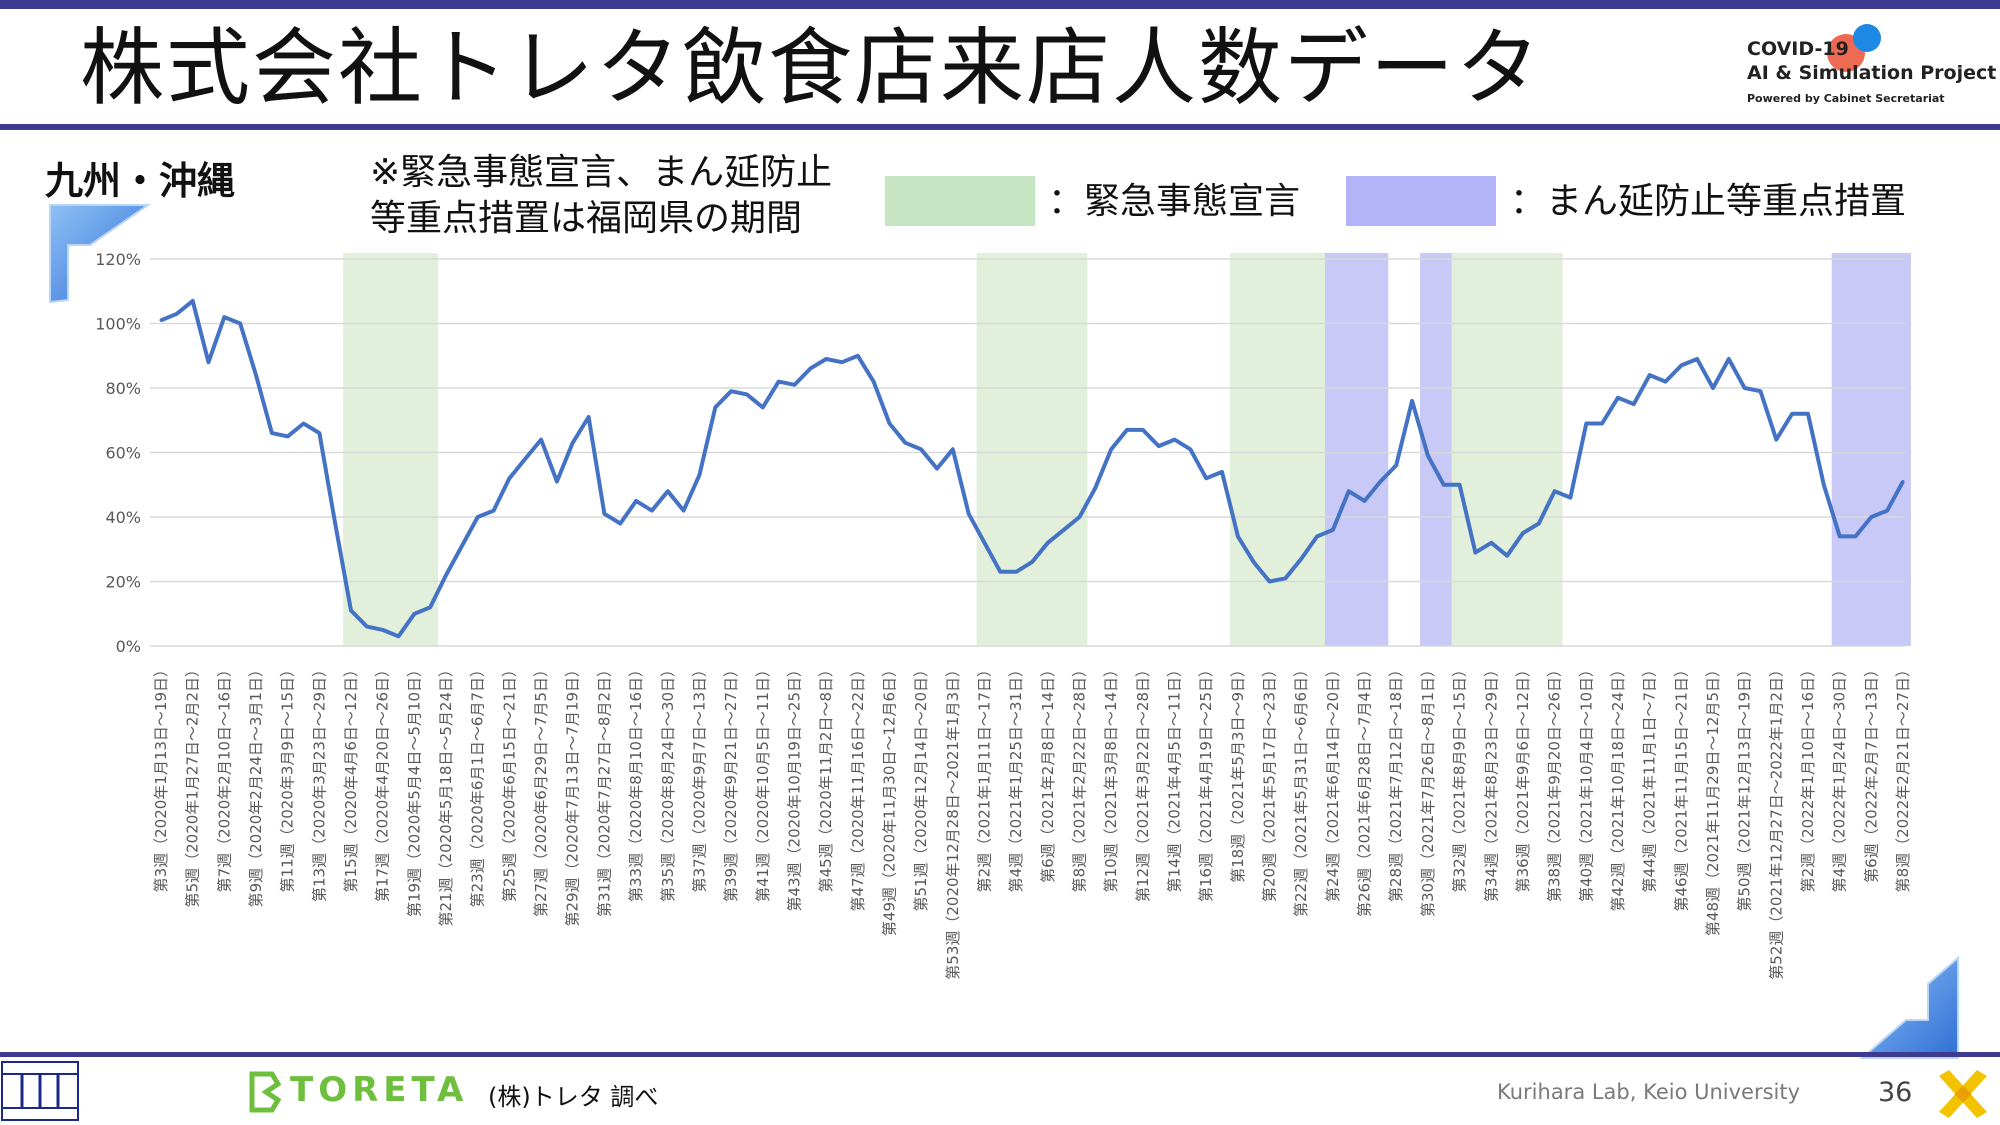  Describe the element at coordinates (123, 388) in the screenshot. I see `y-tick-label: 80%` at that location.